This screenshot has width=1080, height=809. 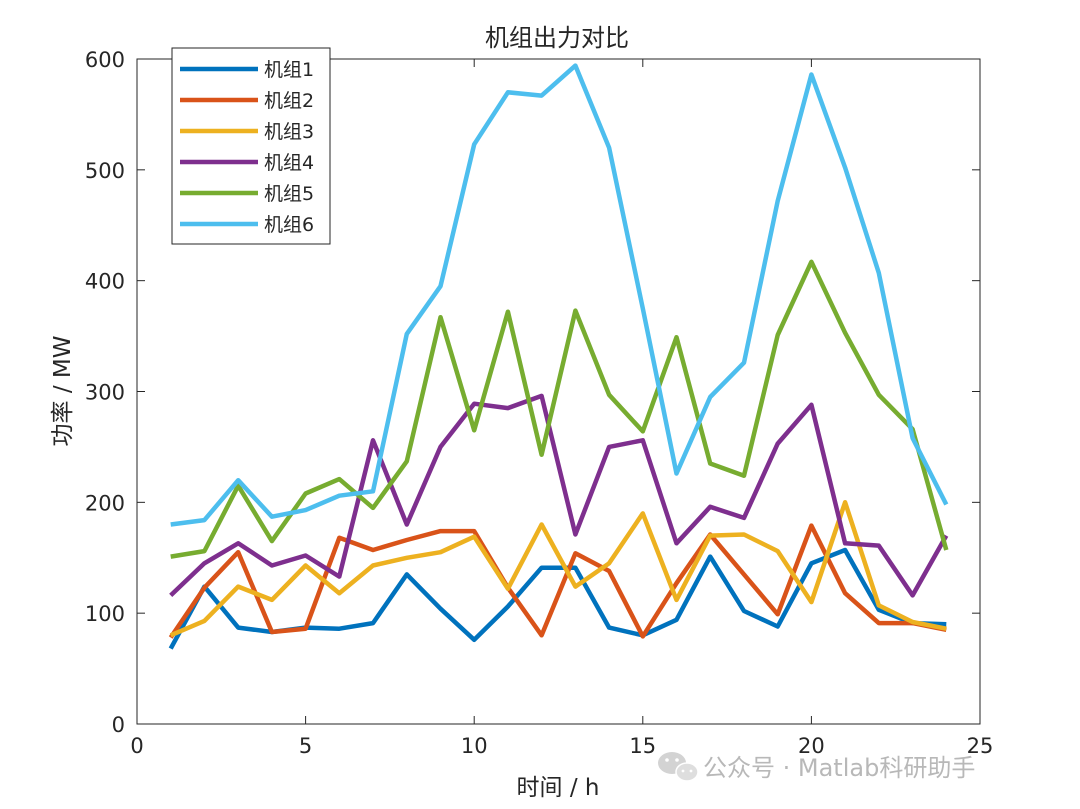 I want to click on y-tick-label: 0, so click(x=118, y=725).